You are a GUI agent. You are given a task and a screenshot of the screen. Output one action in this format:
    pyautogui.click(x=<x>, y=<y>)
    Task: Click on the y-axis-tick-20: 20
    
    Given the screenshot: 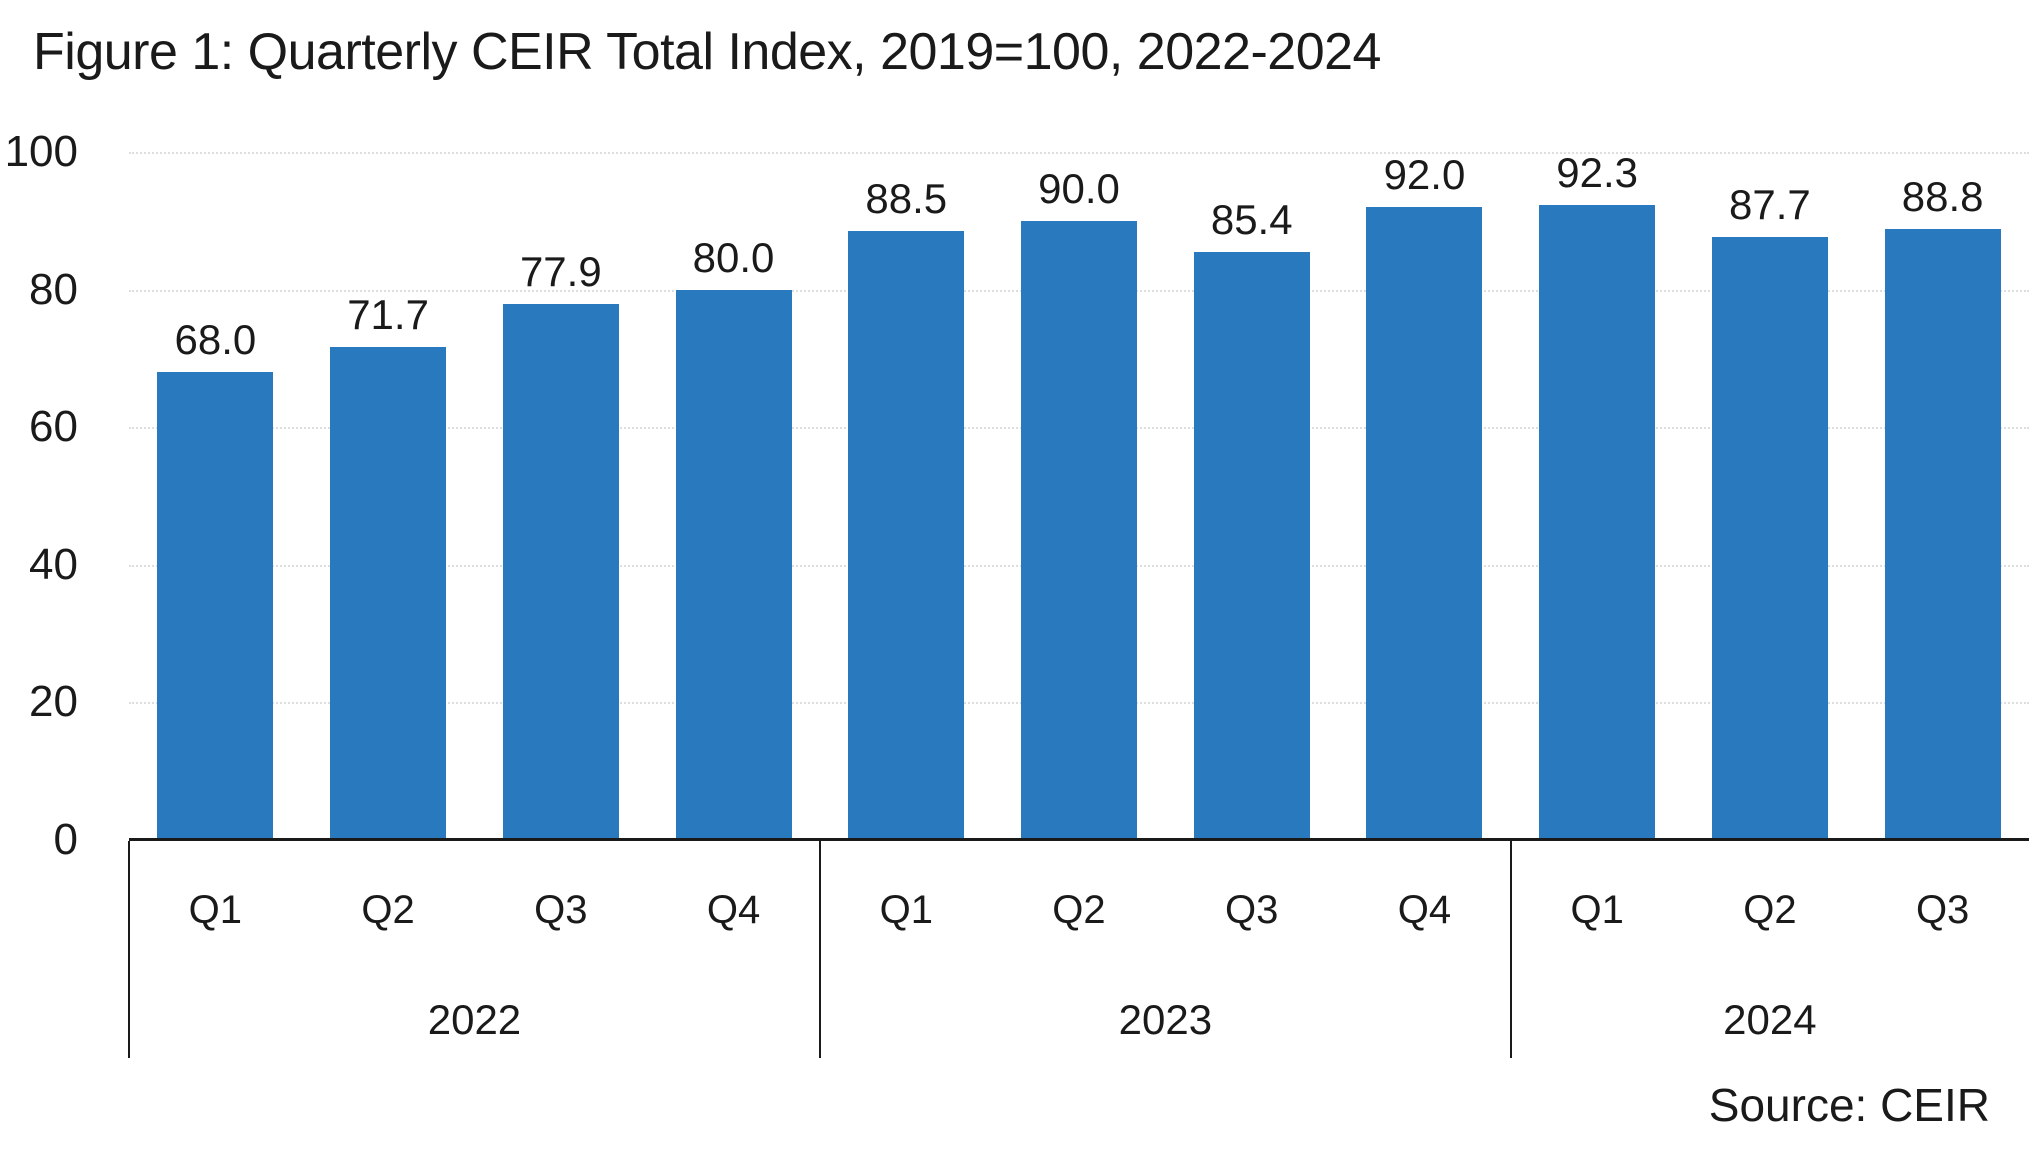 What is the action you would take?
    pyautogui.click(x=53, y=702)
    